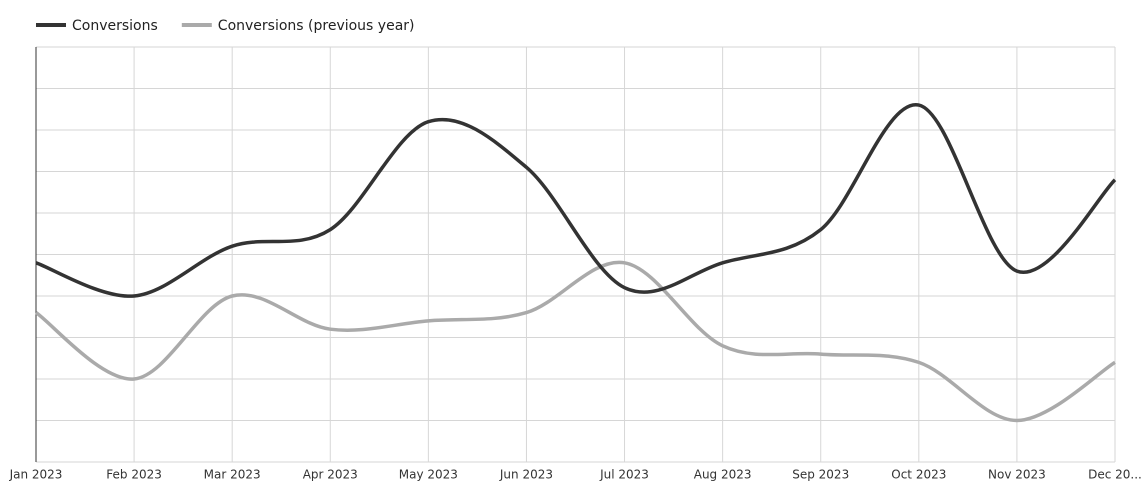  I want to click on x-tick-label: Aug 2023, so click(723, 475).